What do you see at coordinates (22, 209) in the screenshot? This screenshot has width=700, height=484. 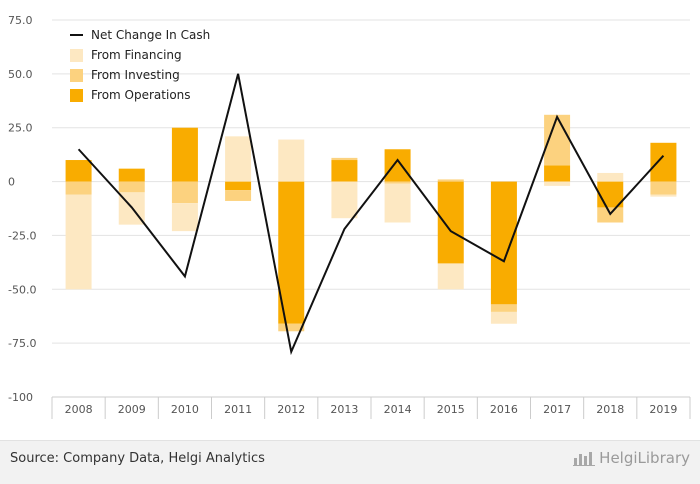 I see `y-axis-ticks: 75.0 50.0 25.0 0 -25.0 -50.0 -75.0 -100` at bounding box center [22, 209].